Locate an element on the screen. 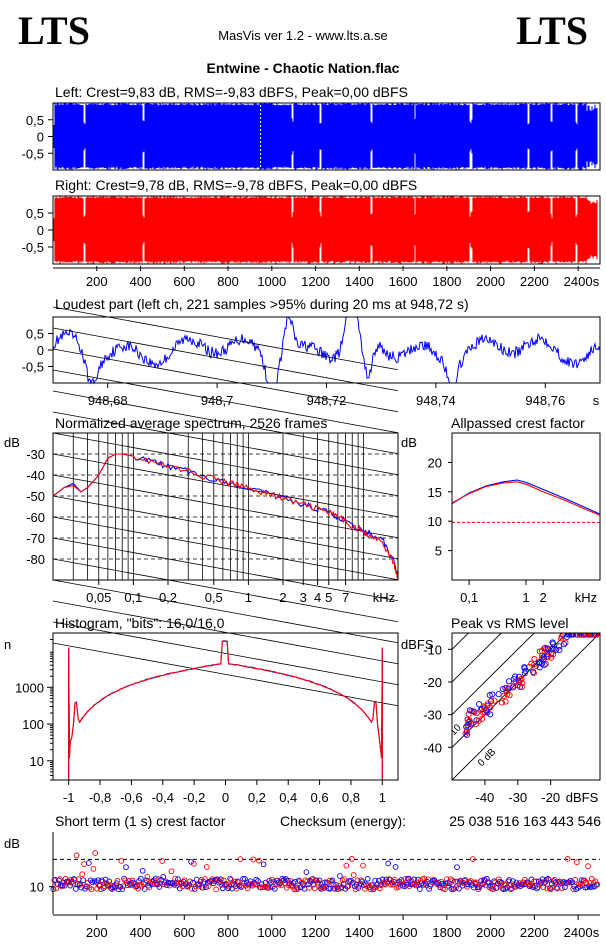 The height and width of the screenshot is (951, 606). spectrum-title: Normalized average spectrum, 2526 frames is located at coordinates (191, 423).